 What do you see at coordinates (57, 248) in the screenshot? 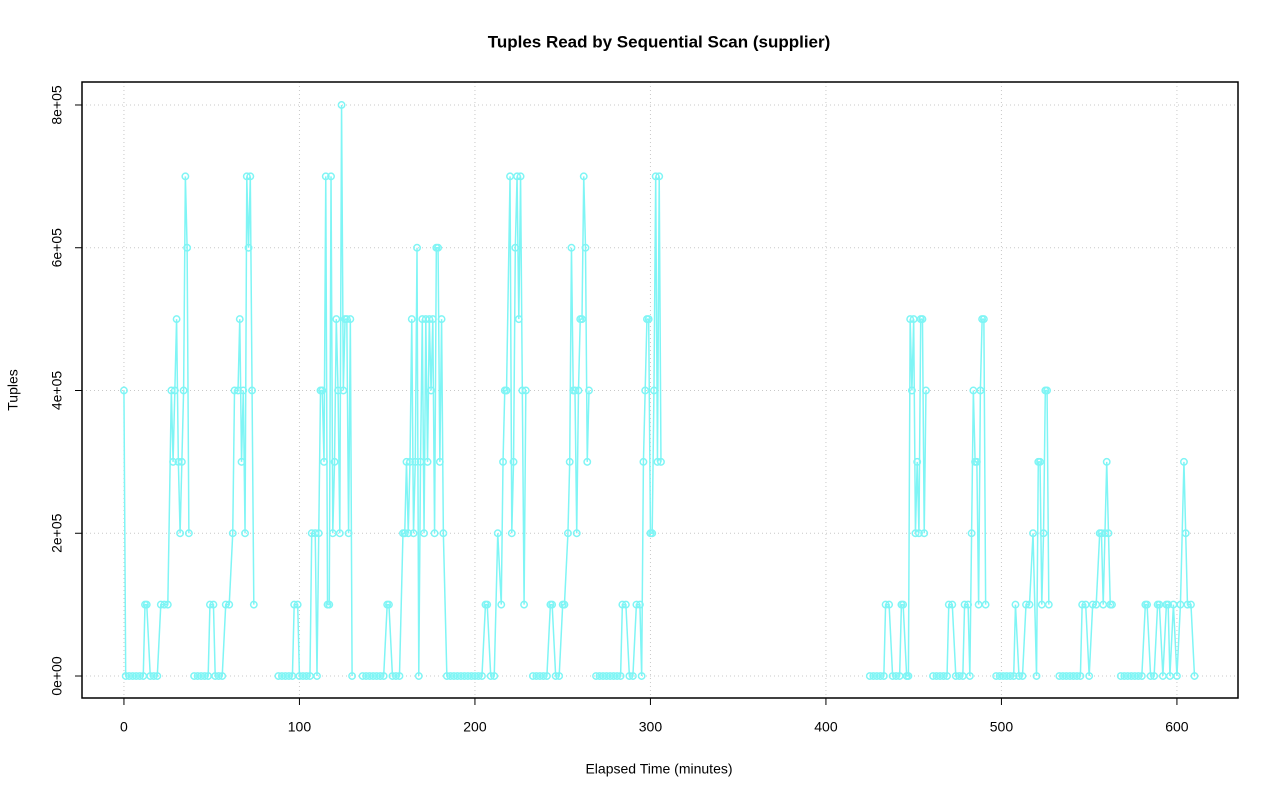
I see `y-tick-label: 6e+05` at bounding box center [57, 248].